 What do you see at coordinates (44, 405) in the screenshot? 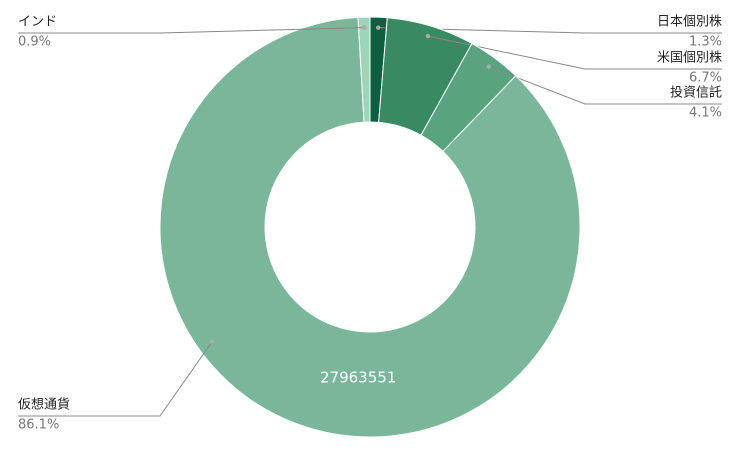
I see `legend-label: 仮想通貨` at bounding box center [44, 405].